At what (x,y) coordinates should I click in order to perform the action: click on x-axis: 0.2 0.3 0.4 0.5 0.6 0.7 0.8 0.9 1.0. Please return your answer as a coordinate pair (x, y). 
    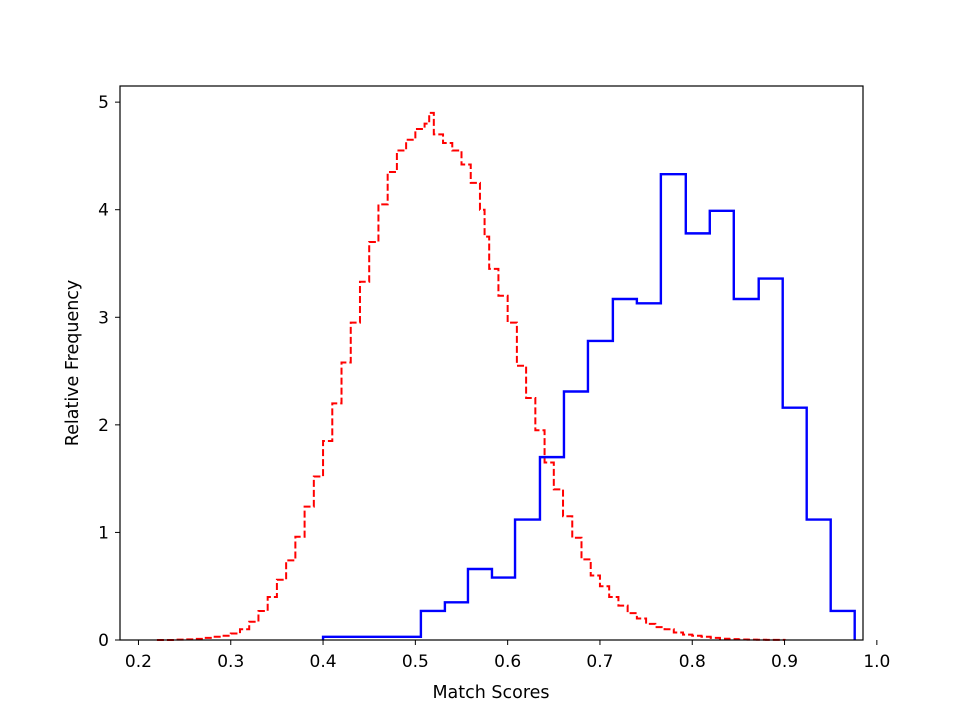
    Looking at the image, I should click on (507, 656).